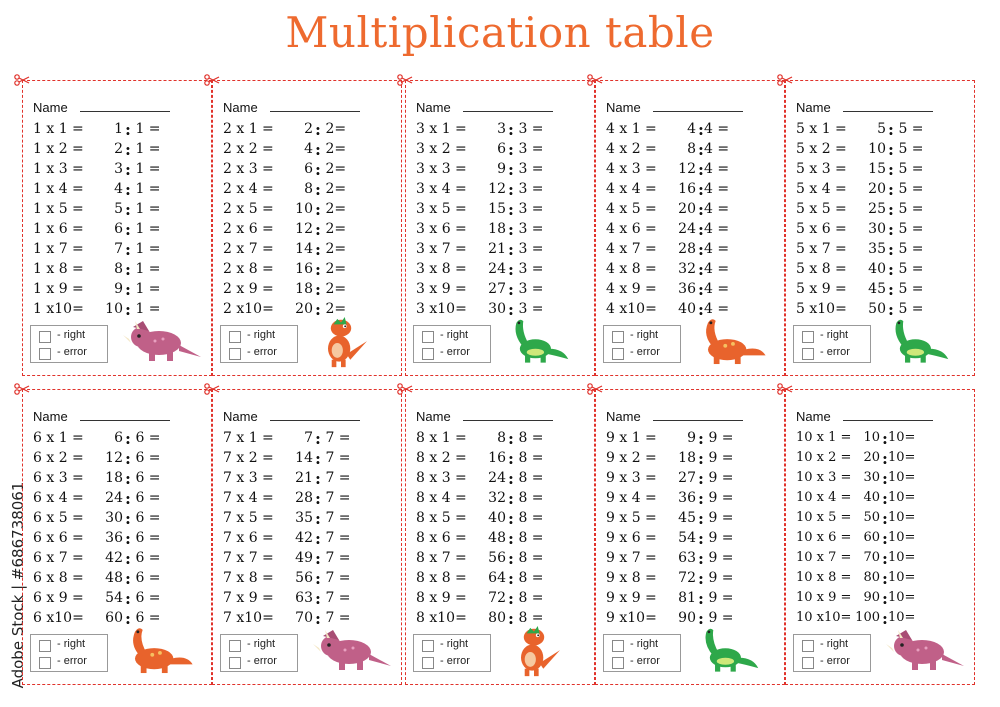 This screenshot has height=707, width=1000. I want to click on multiplication-expression: 1 x 7 =, so click(58, 249).